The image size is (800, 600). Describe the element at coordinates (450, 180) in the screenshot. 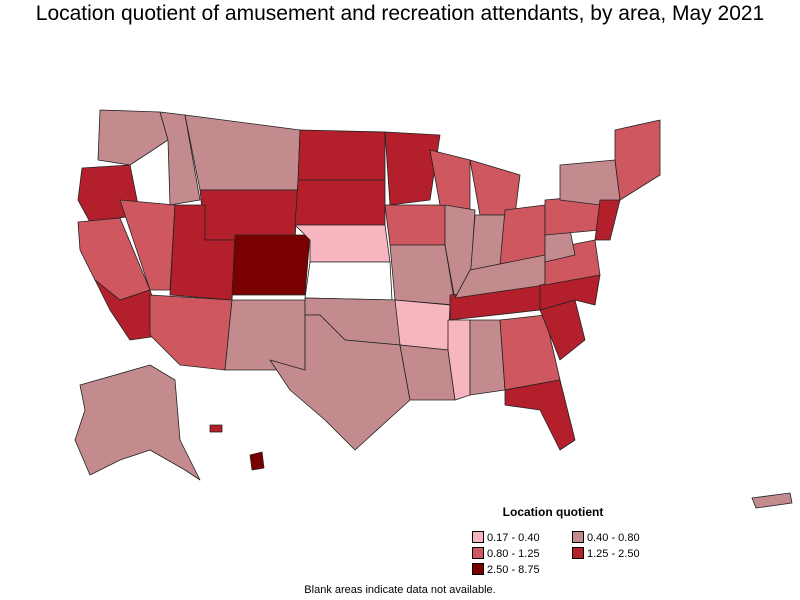

I see `region-wisconsin` at that location.